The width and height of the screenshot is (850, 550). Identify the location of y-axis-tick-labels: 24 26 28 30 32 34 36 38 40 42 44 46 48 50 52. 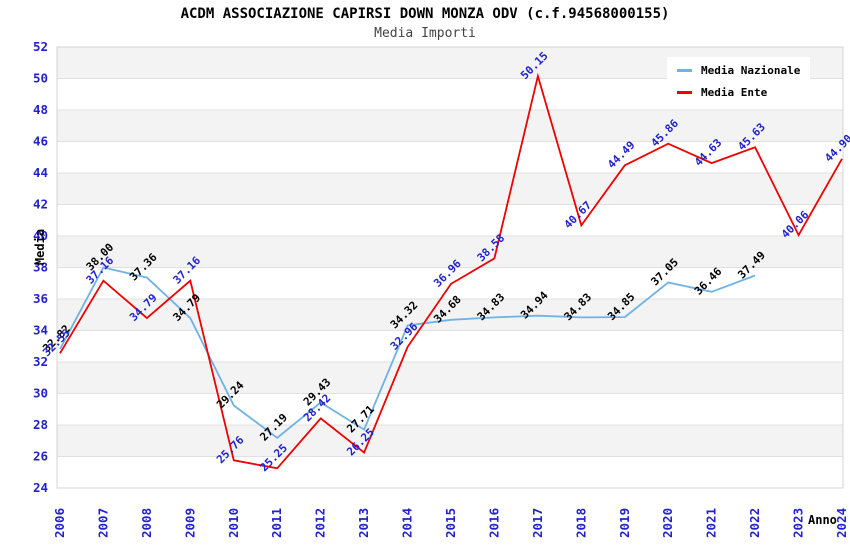
(40, 267).